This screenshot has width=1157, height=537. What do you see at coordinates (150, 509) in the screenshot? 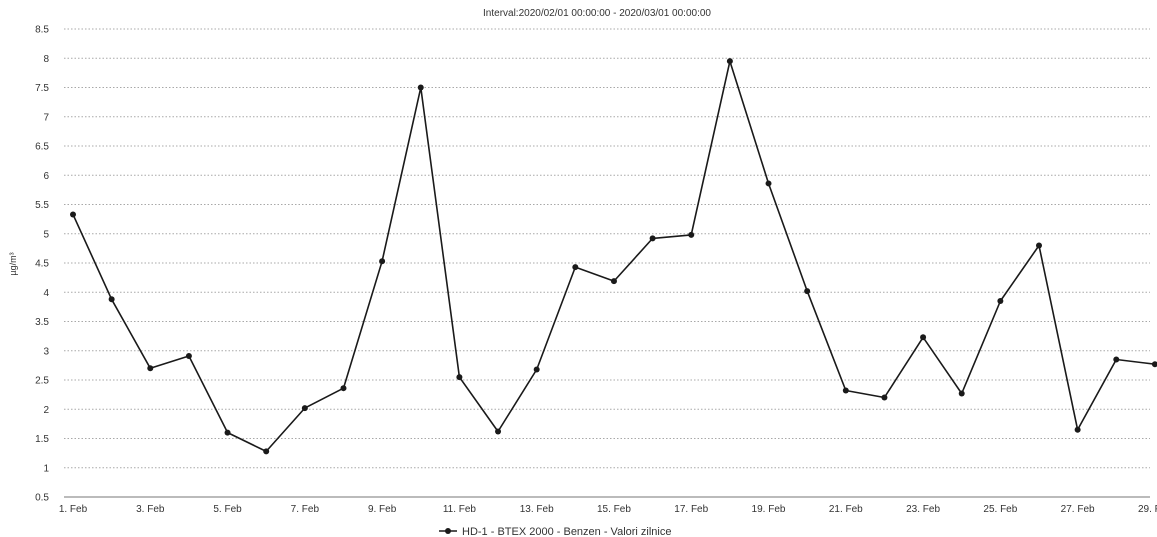
I see `x-tick-label: 3. Feb` at bounding box center [150, 509].